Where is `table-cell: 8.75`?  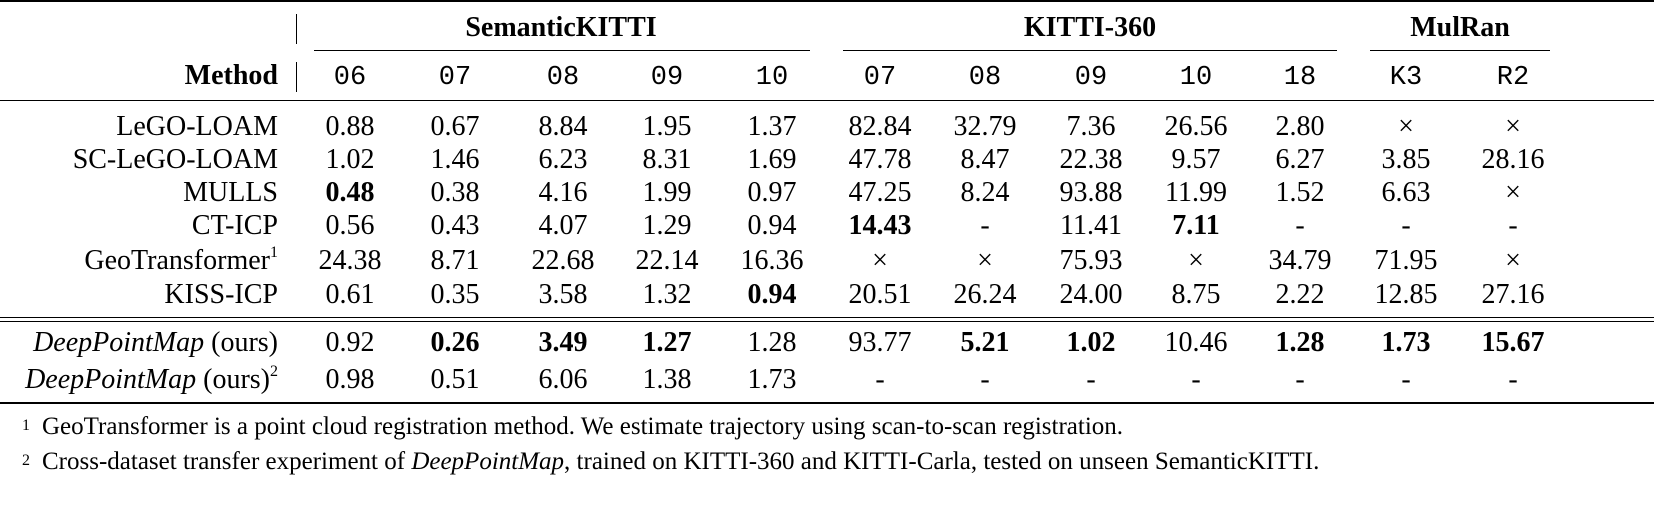
table-cell: 8.75 is located at coordinates (1196, 294).